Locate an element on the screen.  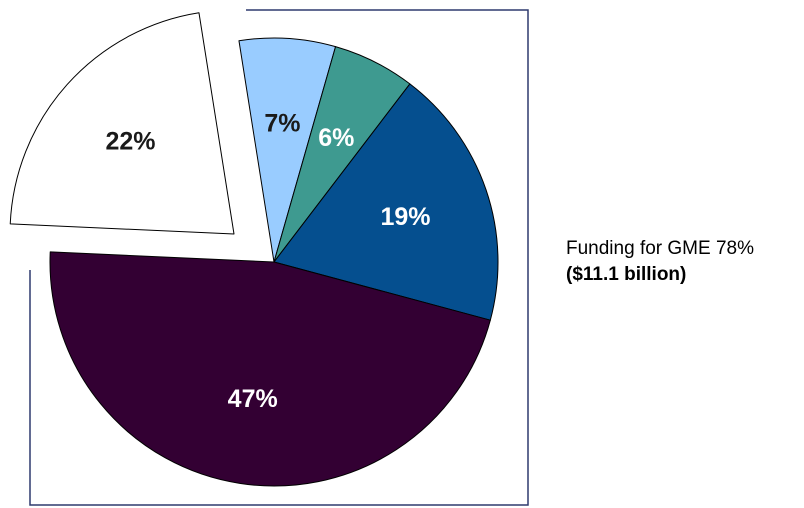
pie-label-47: 47% is located at coordinates (253, 399).